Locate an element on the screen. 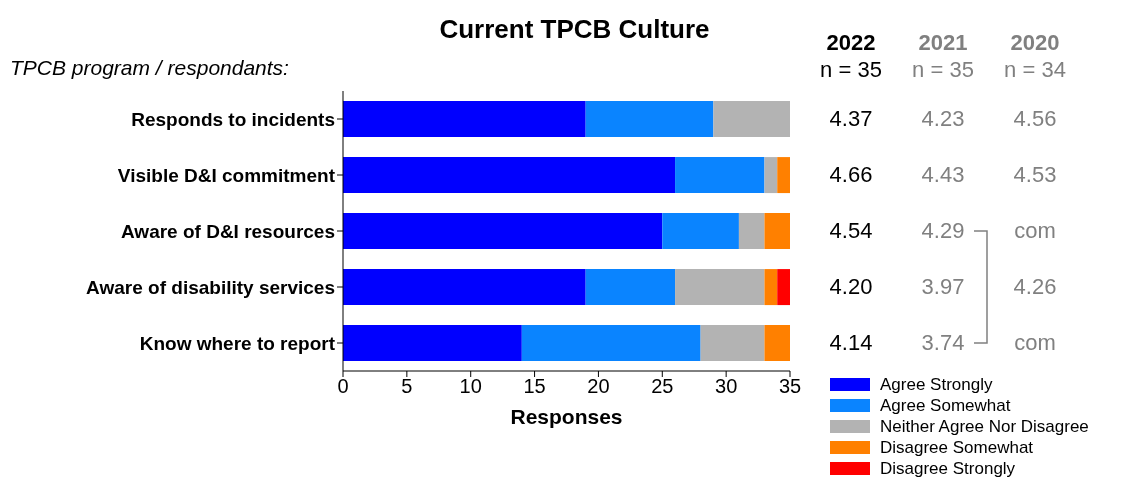  text: 4.37 is located at coordinates (851, 119).